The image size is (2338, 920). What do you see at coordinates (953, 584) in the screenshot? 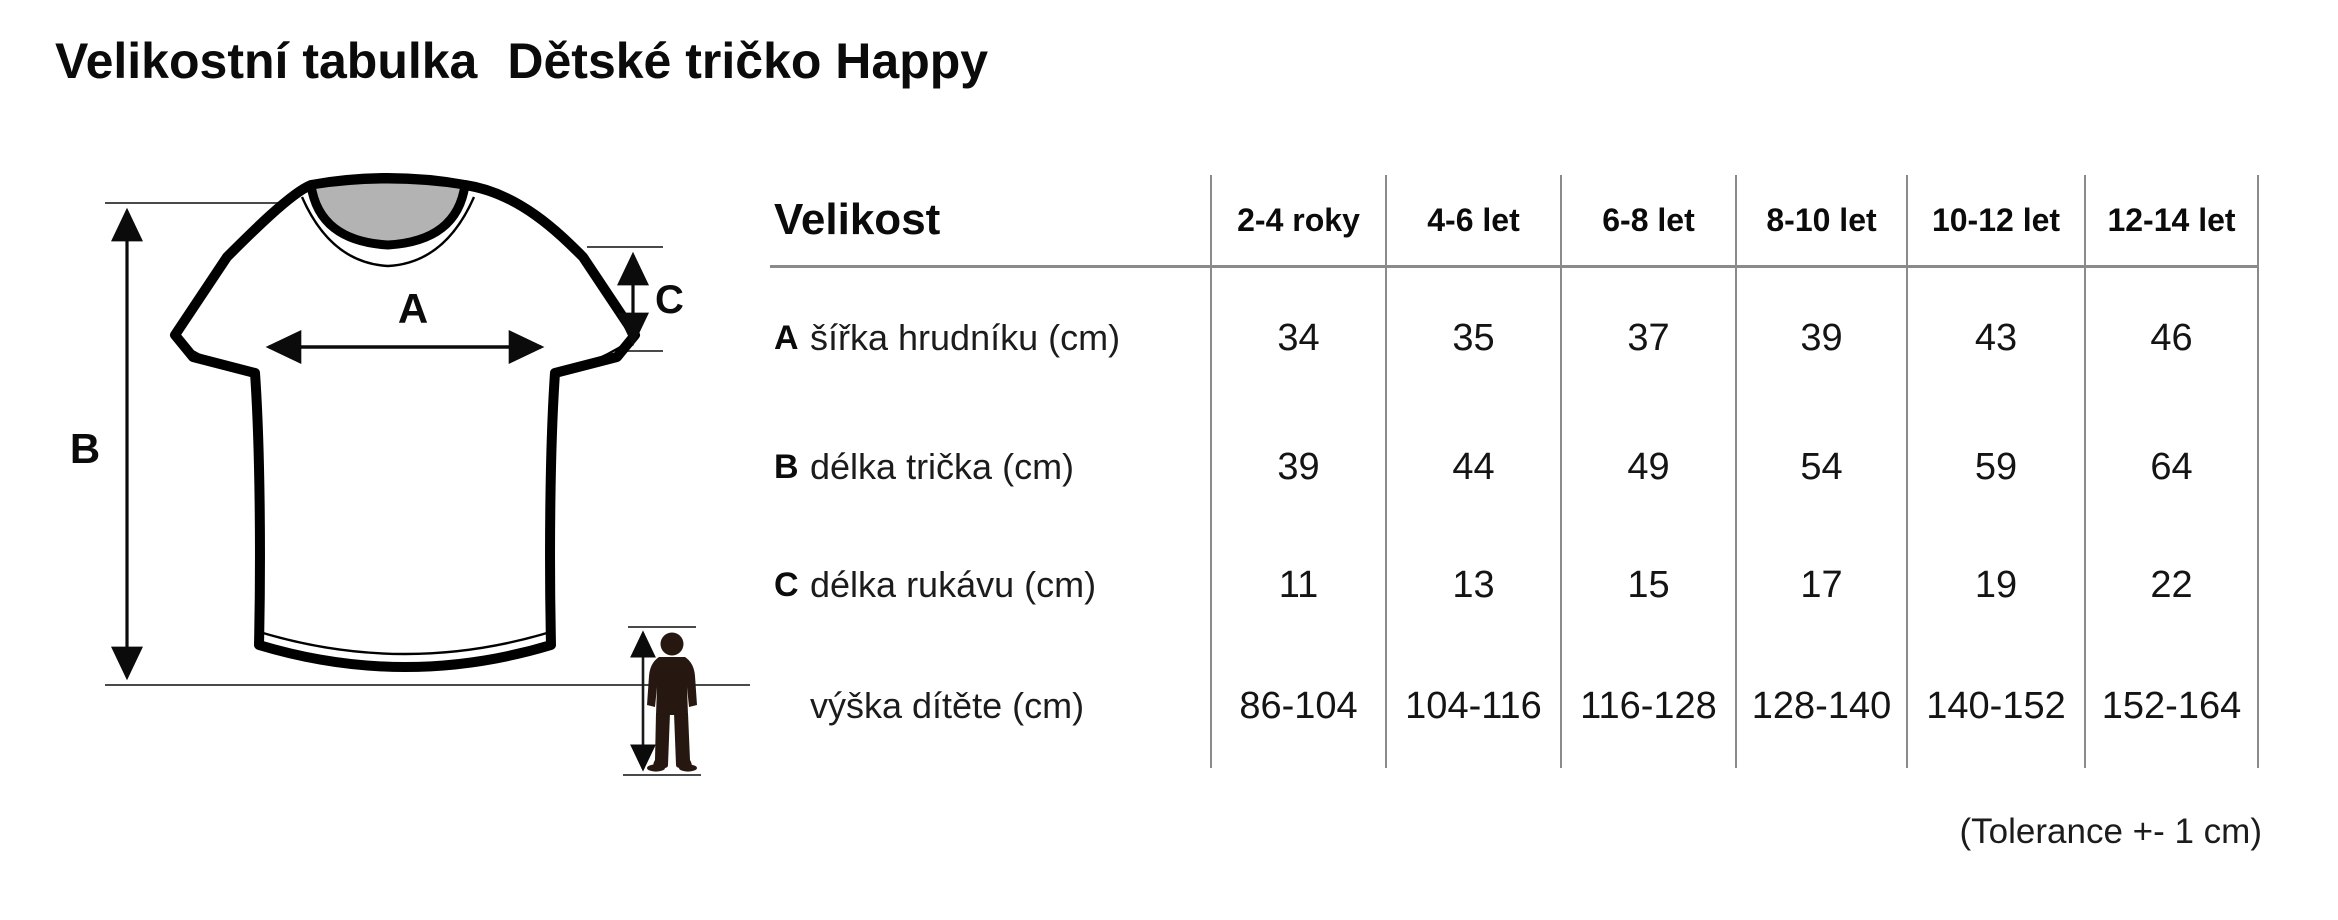
I see `row-label-text: délka rukávu (cm)` at bounding box center [953, 584].